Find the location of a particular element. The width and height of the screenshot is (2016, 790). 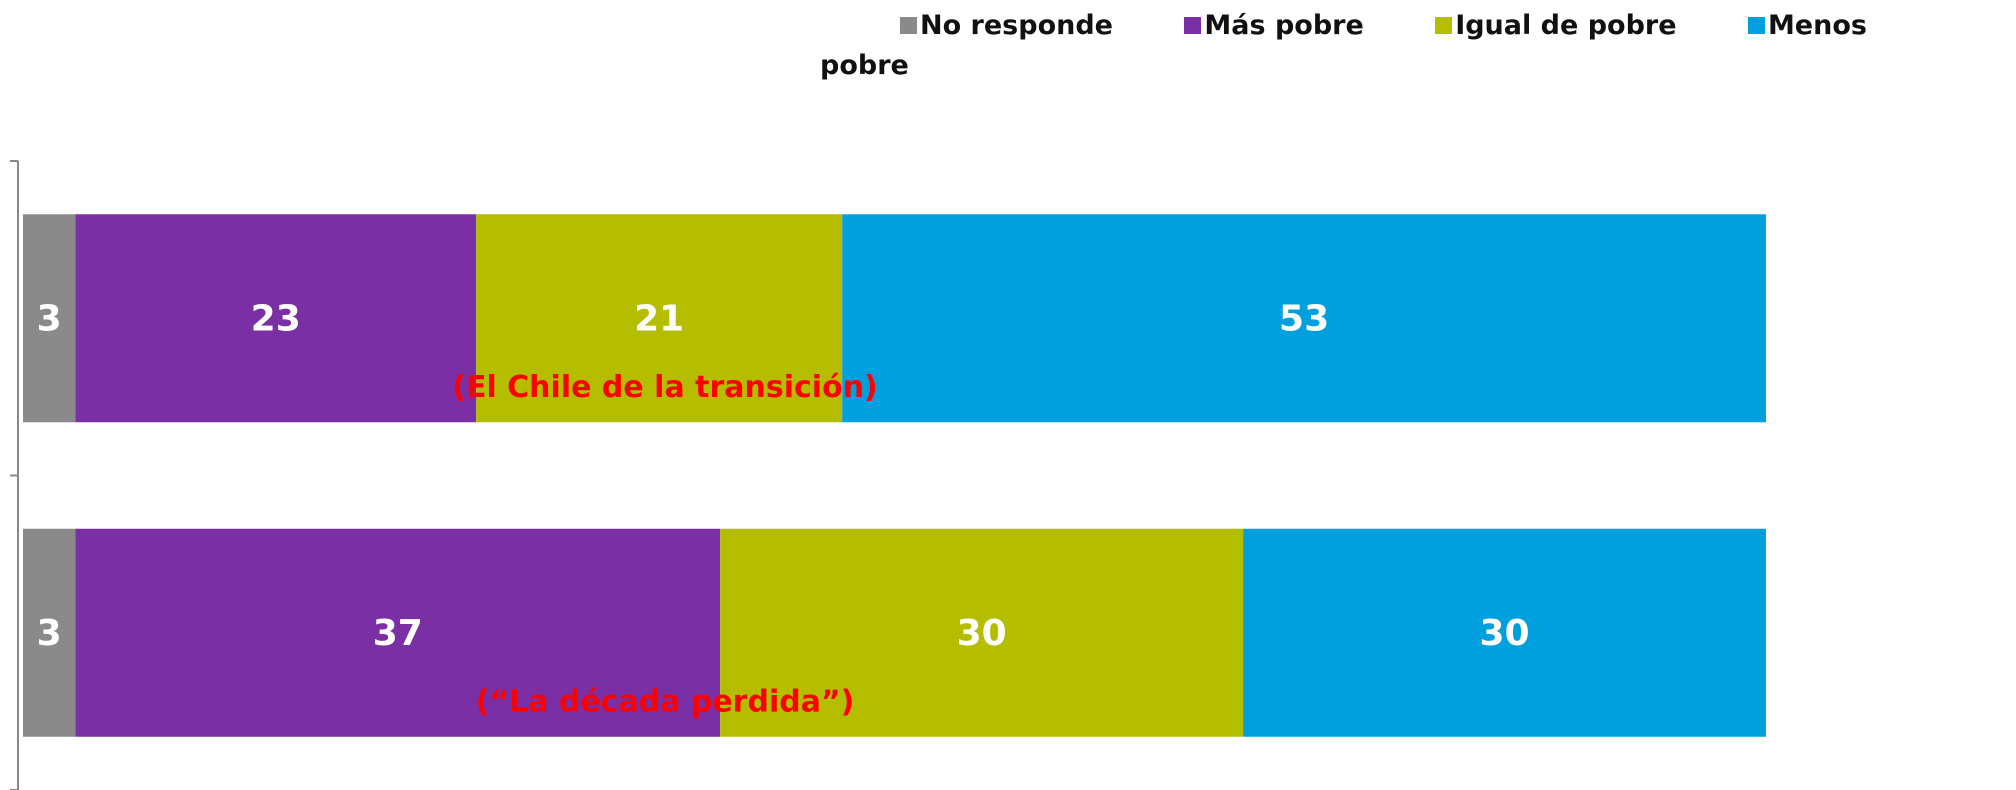

legend-item: Menos pobre is located at coordinates (1343, 45).